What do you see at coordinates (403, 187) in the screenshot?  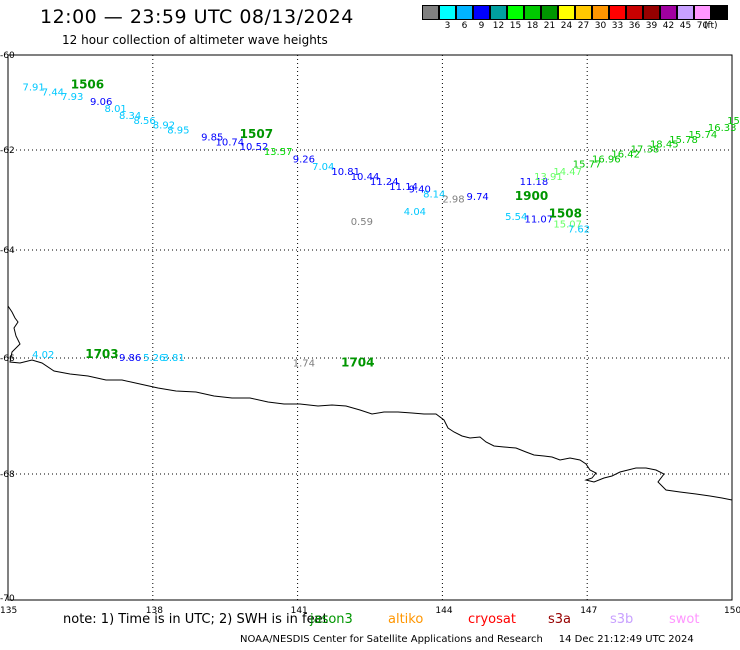 I see `swh-value: 11.14` at bounding box center [403, 187].